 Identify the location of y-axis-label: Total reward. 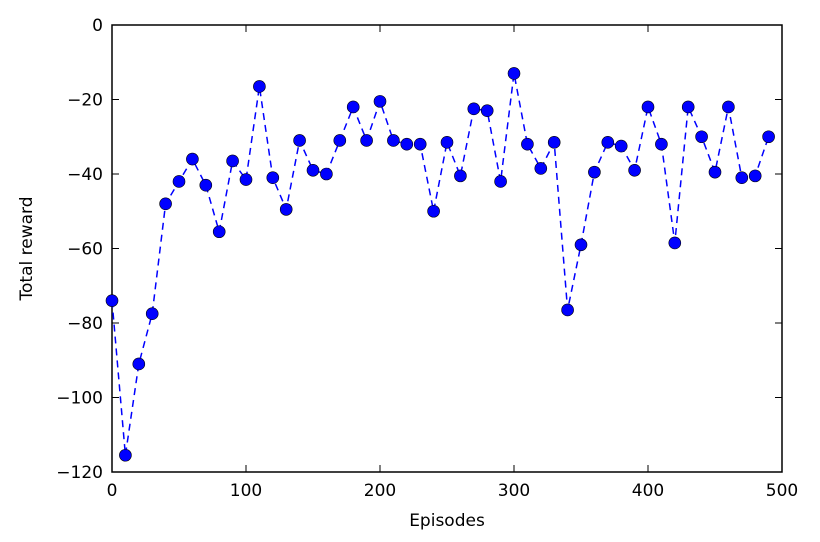
(27, 249).